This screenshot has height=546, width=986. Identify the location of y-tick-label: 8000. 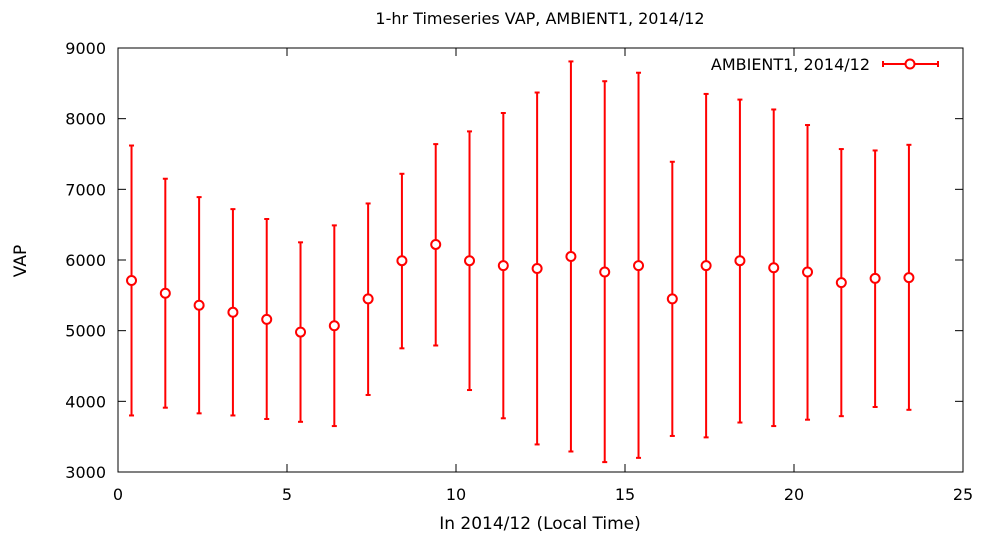
(85, 119).